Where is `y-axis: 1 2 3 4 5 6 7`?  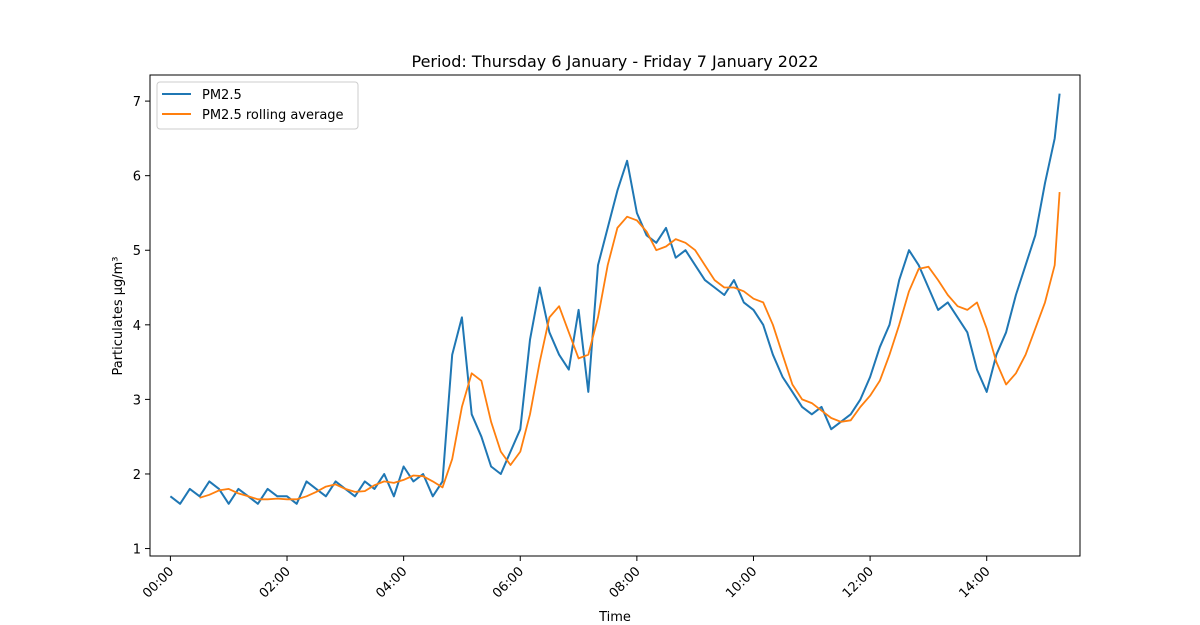
y-axis: 1 2 3 4 5 6 7 is located at coordinates (141, 326).